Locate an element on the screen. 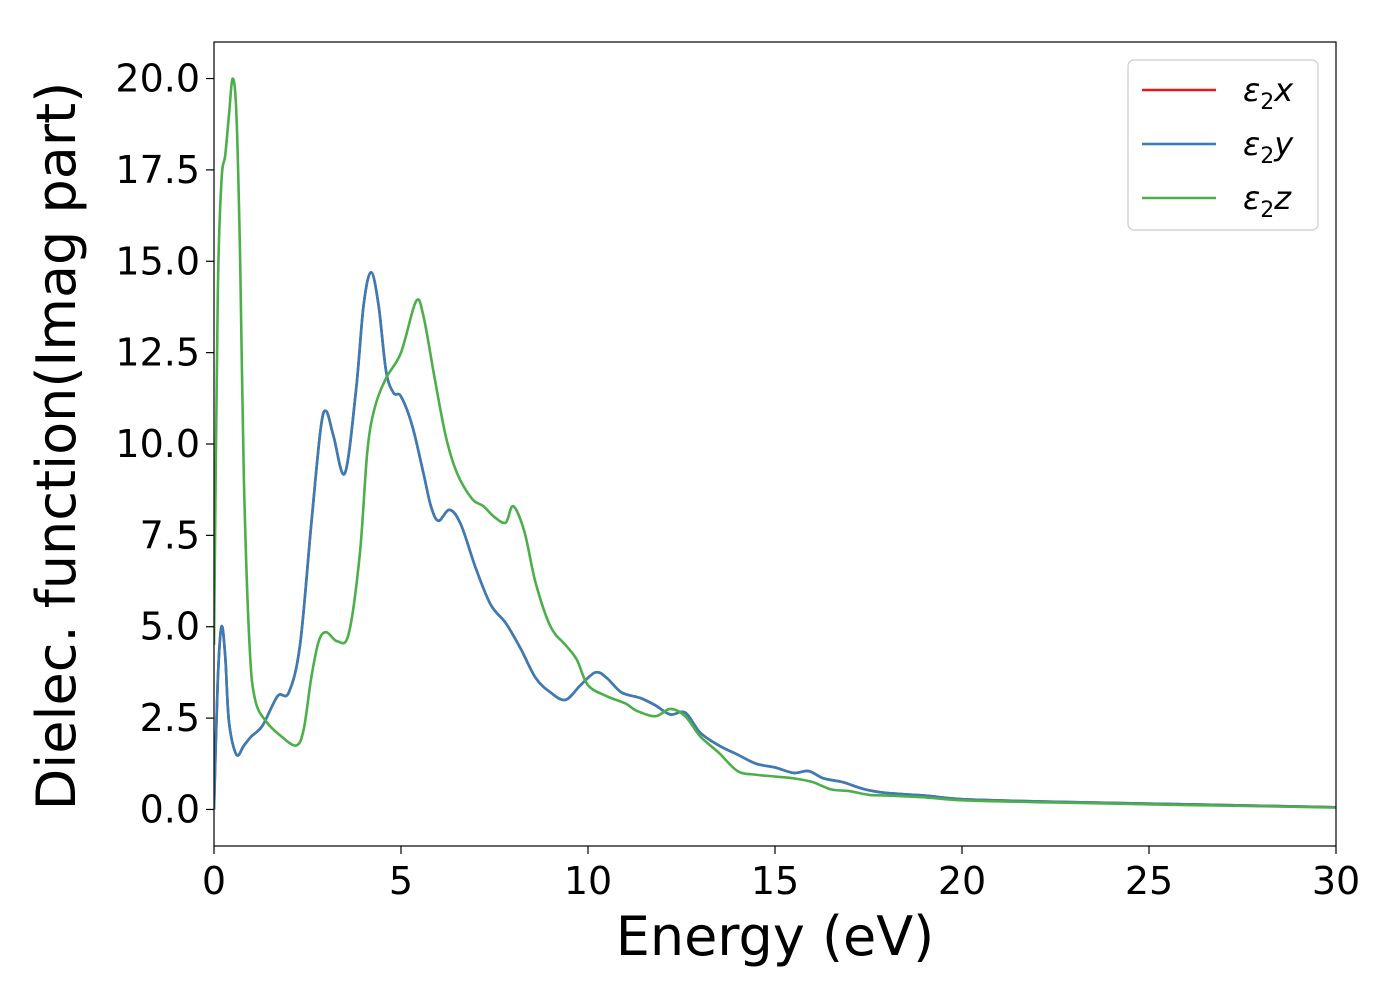 This screenshot has width=1400, height=1000. y-tick-label: 0.0 is located at coordinates (170, 809).